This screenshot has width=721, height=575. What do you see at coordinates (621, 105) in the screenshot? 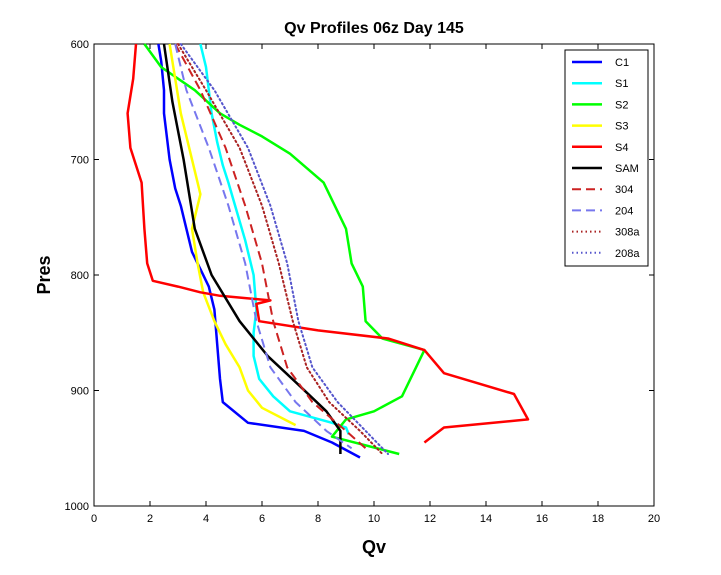
I see `legend-label-s2: S2` at bounding box center [621, 105].